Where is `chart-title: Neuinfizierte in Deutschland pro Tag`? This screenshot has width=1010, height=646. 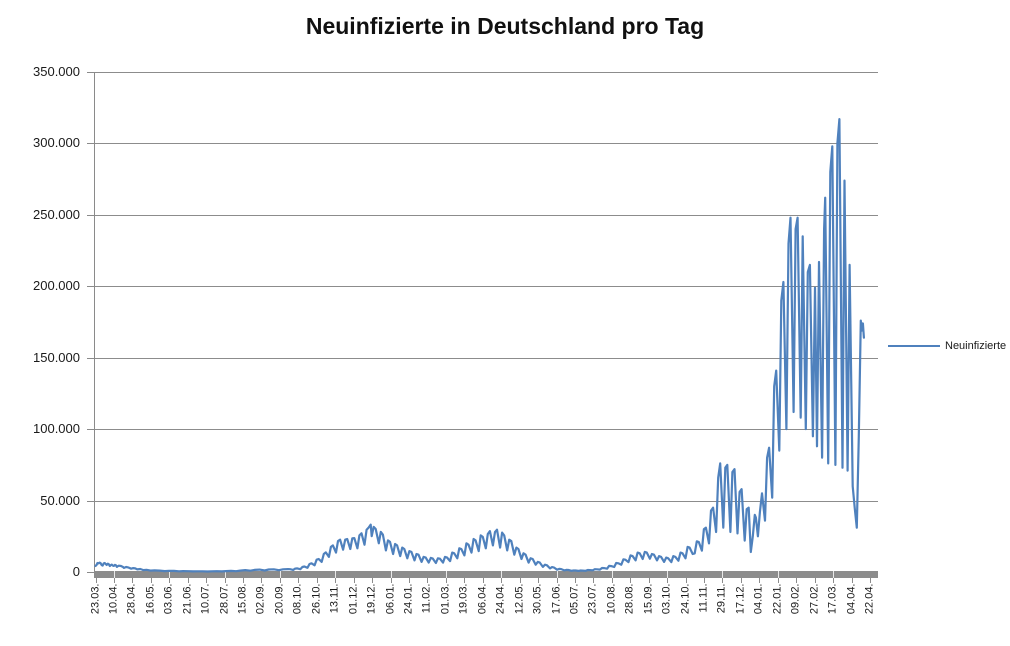
chart-title: Neuinfizierte in Deutschland pro Tag is located at coordinates (505, 26).